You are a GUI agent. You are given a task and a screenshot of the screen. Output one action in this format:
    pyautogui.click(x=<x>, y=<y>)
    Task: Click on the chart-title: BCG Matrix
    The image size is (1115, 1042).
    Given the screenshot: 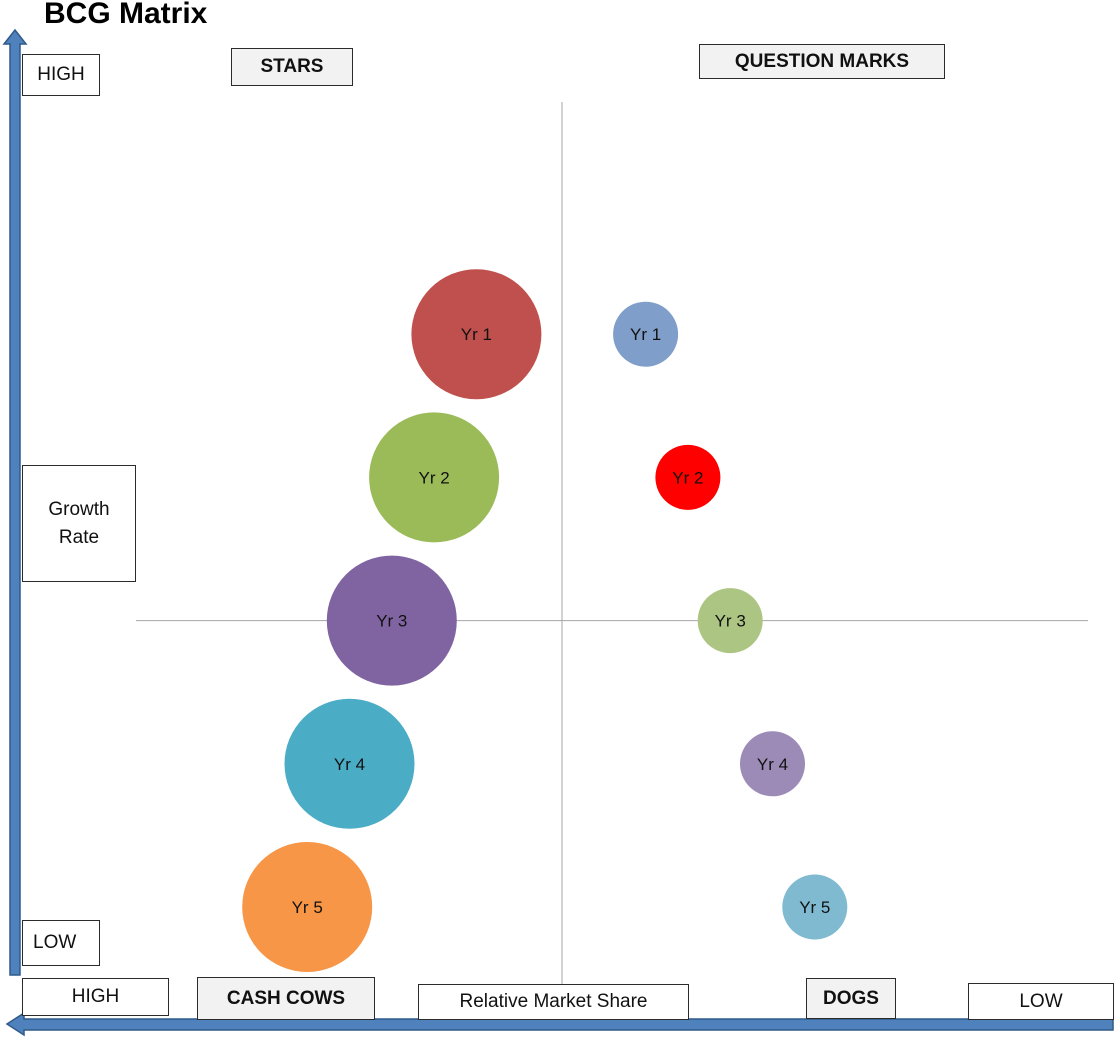 What is the action you would take?
    pyautogui.click(x=126, y=15)
    